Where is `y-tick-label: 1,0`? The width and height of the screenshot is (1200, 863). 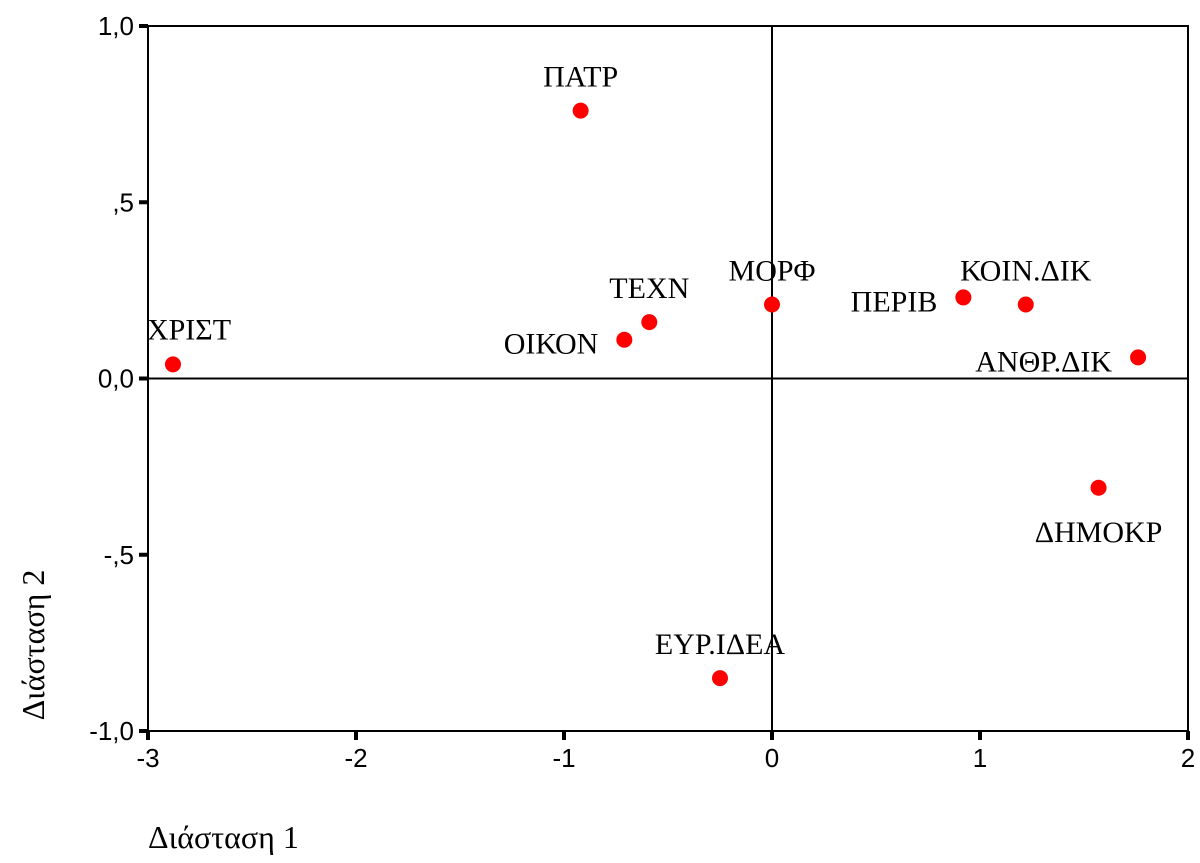 y-tick-label: 1,0 is located at coordinates (116, 26).